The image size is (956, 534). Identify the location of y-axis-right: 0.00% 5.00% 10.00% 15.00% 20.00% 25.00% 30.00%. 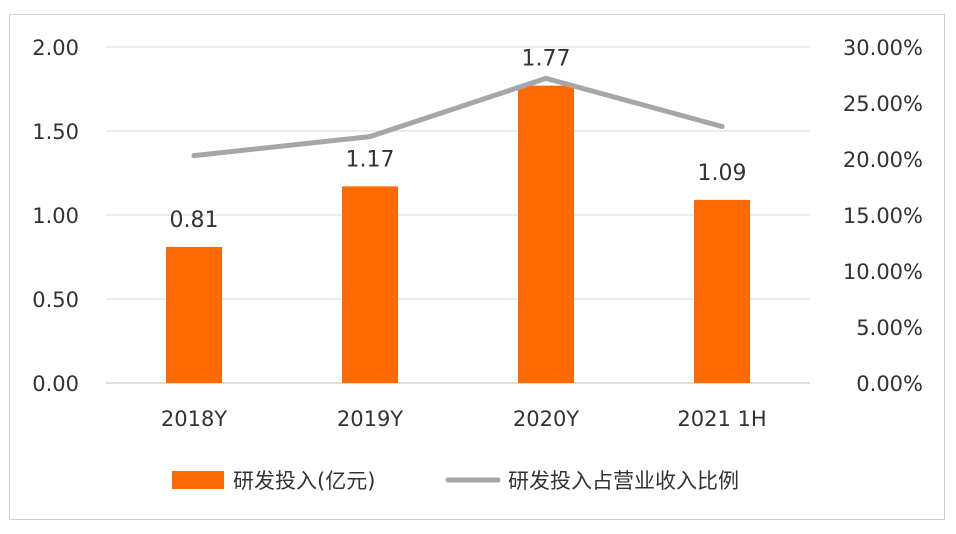
(883, 216).